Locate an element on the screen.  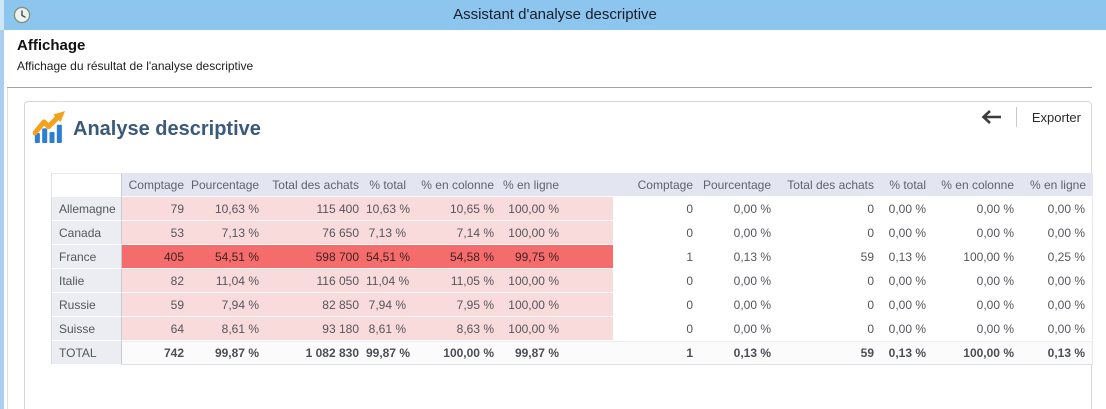
row-label: Italie is located at coordinates (86, 281).